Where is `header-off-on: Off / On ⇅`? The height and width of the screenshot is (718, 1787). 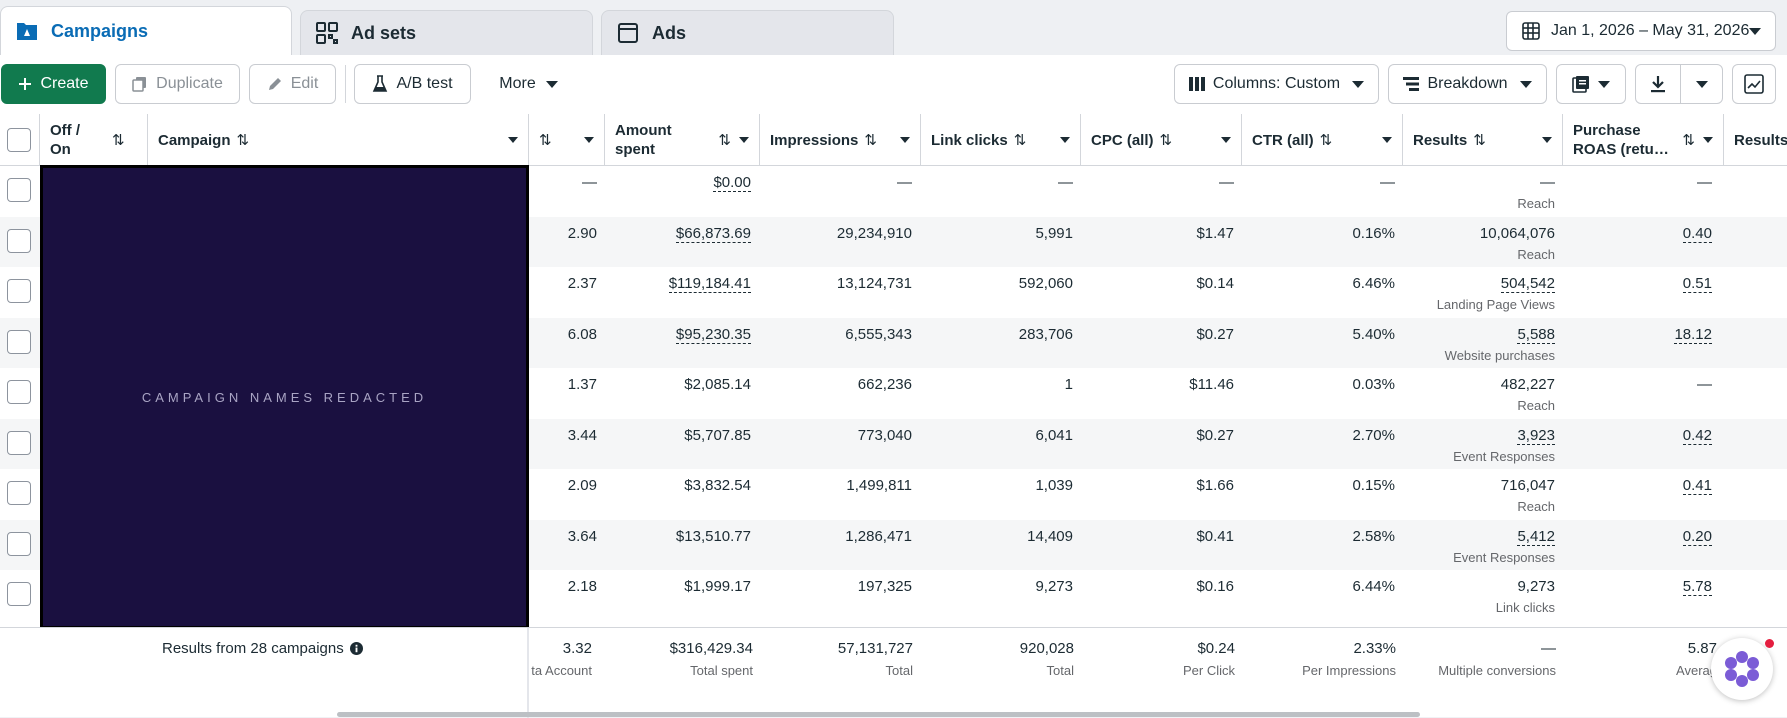 header-off-on: Off / On ⇅ is located at coordinates (94, 140).